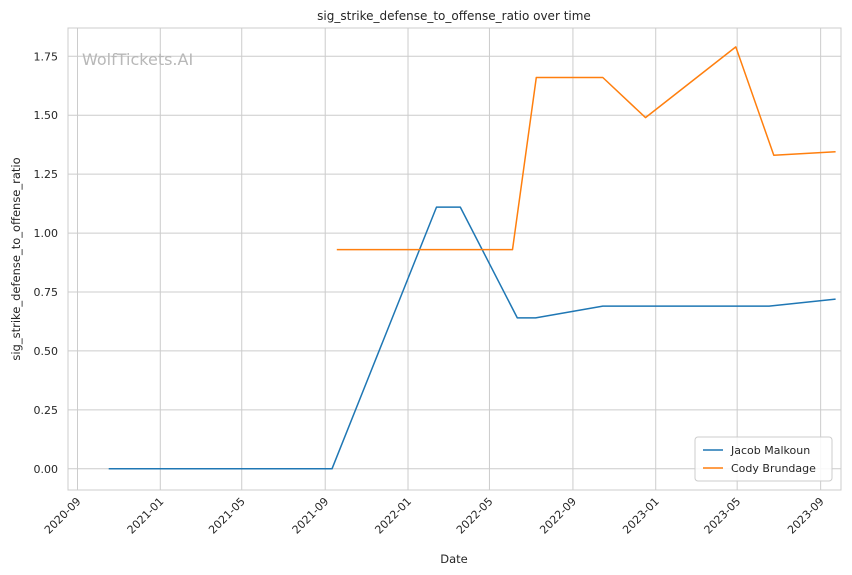  What do you see at coordinates (16, 258) in the screenshot?
I see `y-axis-title: sig_strike_defense_to_offense_ratio` at bounding box center [16, 258].